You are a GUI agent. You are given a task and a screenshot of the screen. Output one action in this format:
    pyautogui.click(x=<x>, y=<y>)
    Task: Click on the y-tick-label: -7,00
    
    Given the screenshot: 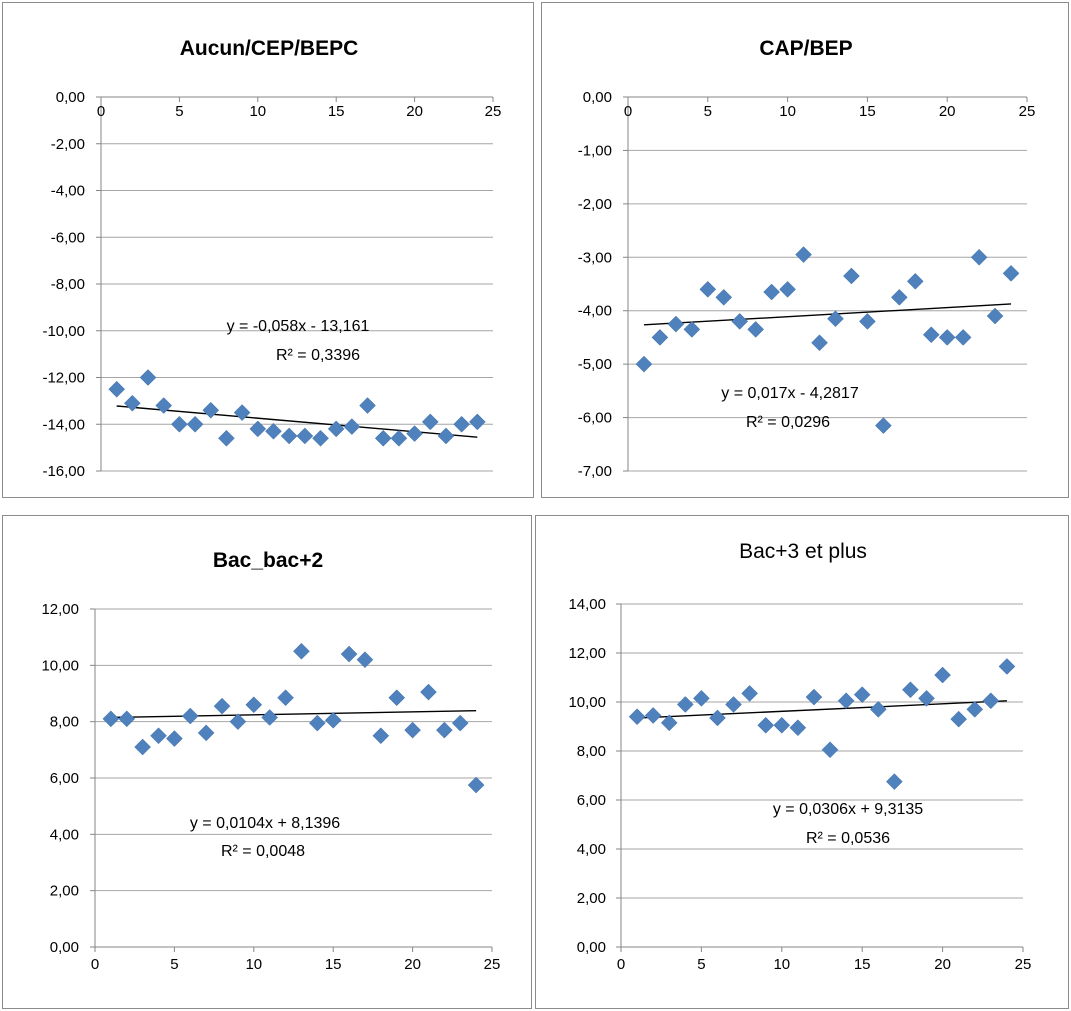 What is the action you would take?
    pyautogui.click(x=595, y=471)
    